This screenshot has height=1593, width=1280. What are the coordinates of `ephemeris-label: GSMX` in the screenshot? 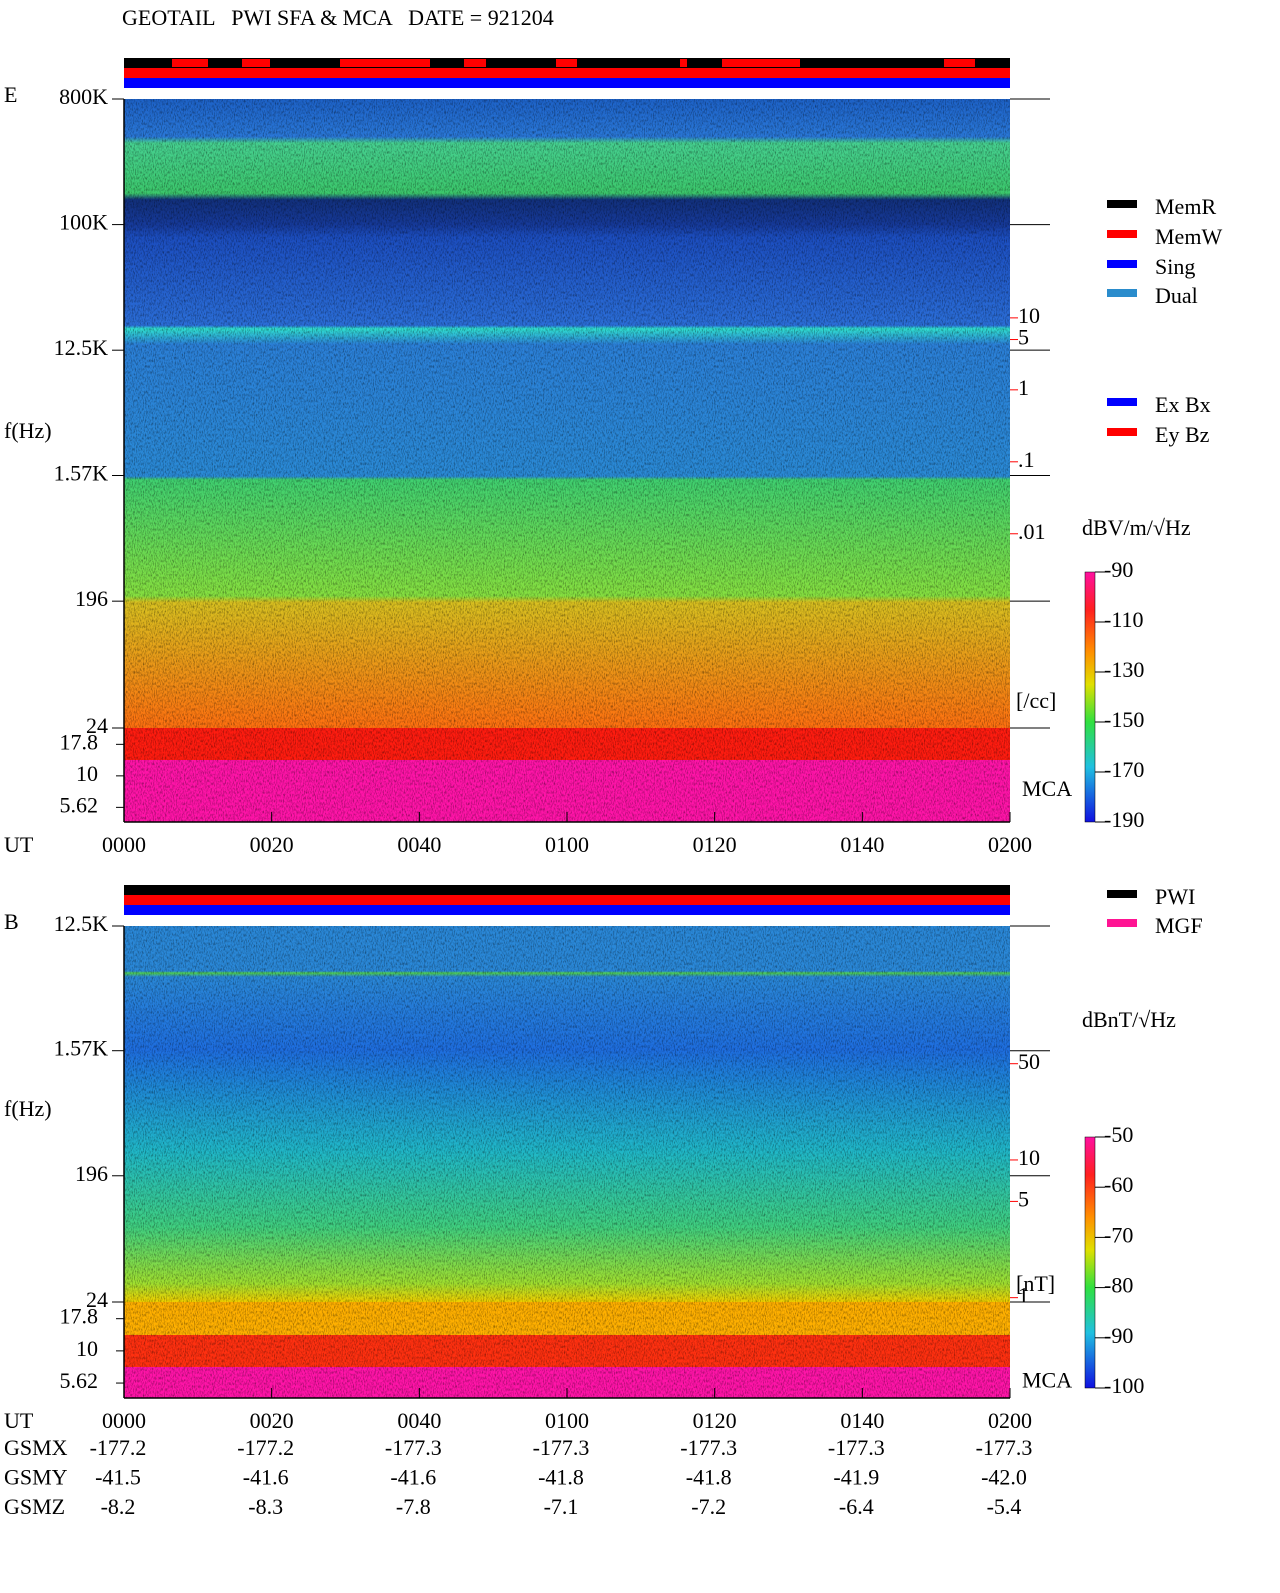 It's located at (36, 1447).